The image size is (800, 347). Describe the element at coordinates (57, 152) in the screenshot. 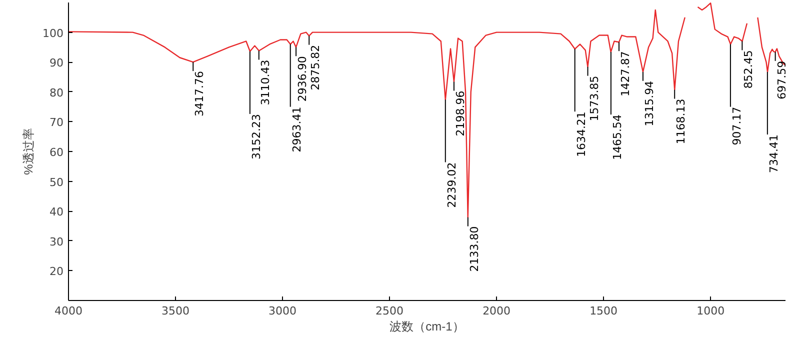

I see `y-tick-label: 60` at that location.